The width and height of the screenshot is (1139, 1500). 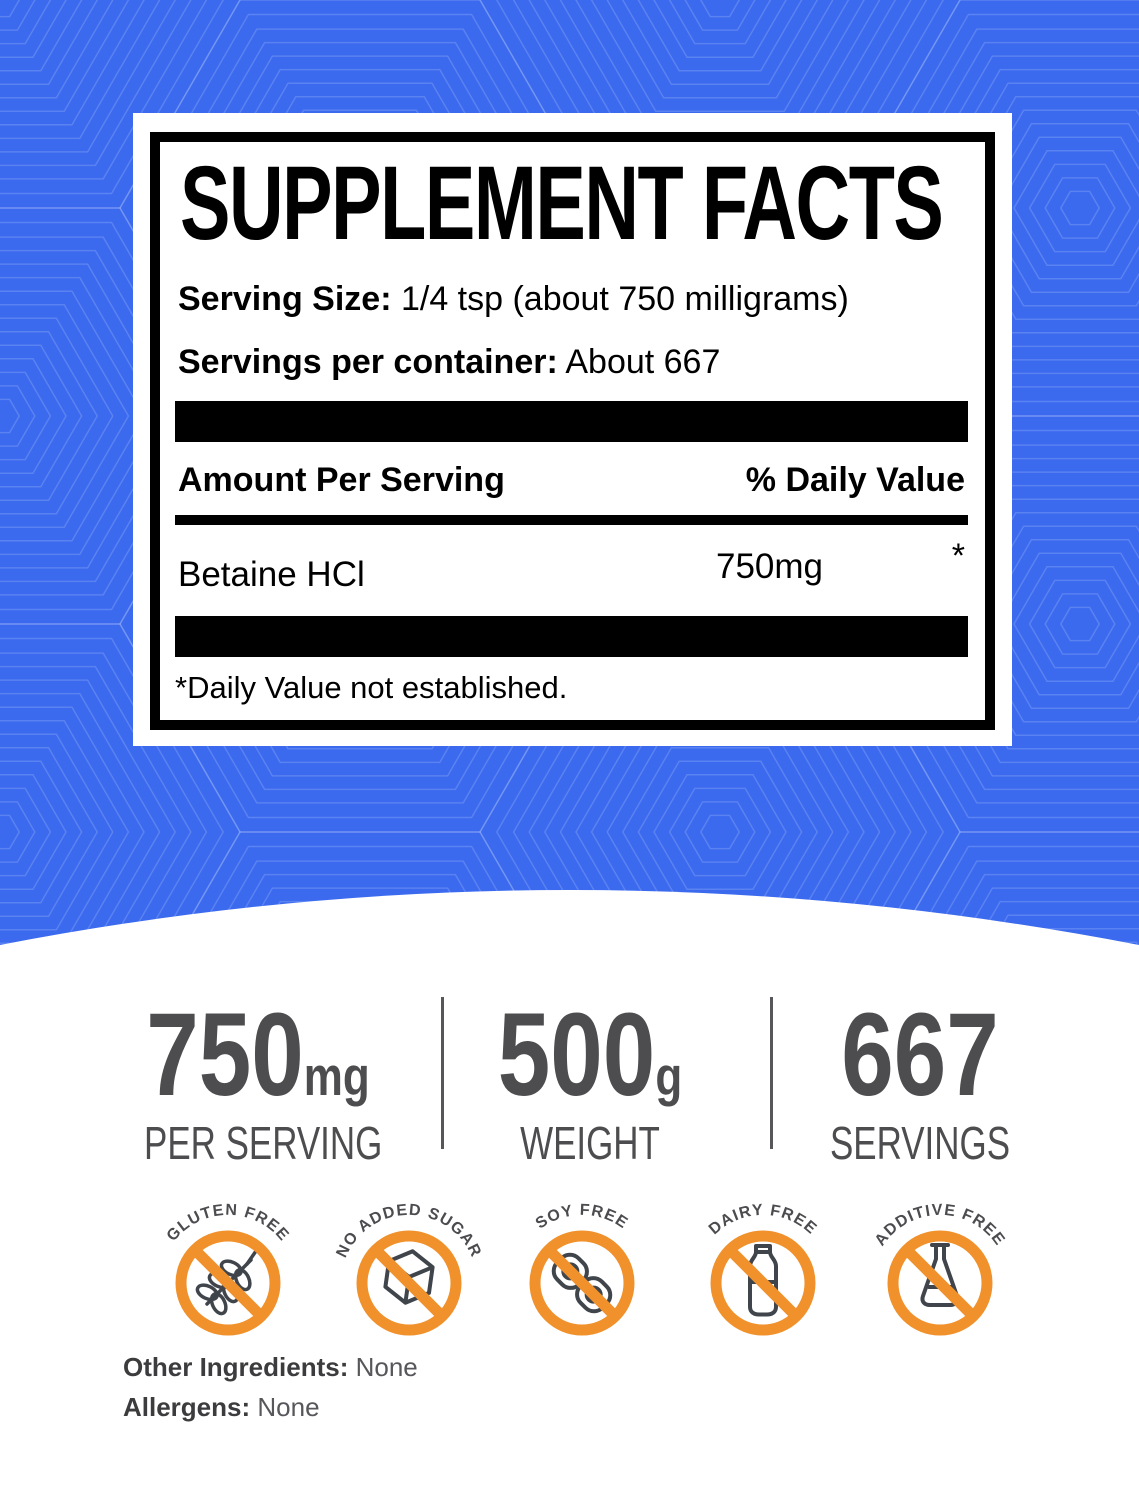 I want to click on stat-unit: mg, so click(x=336, y=1076).